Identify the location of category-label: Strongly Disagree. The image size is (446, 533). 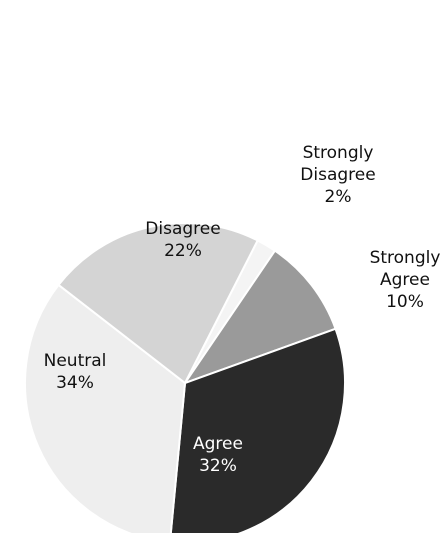
(338, 164).